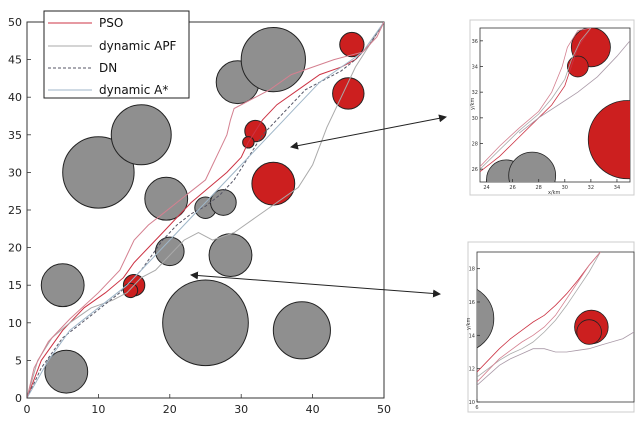 This screenshot has width=640, height=429. Describe the element at coordinates (475, 145) in the screenshot. I see `y-tick-label: 28` at that location.